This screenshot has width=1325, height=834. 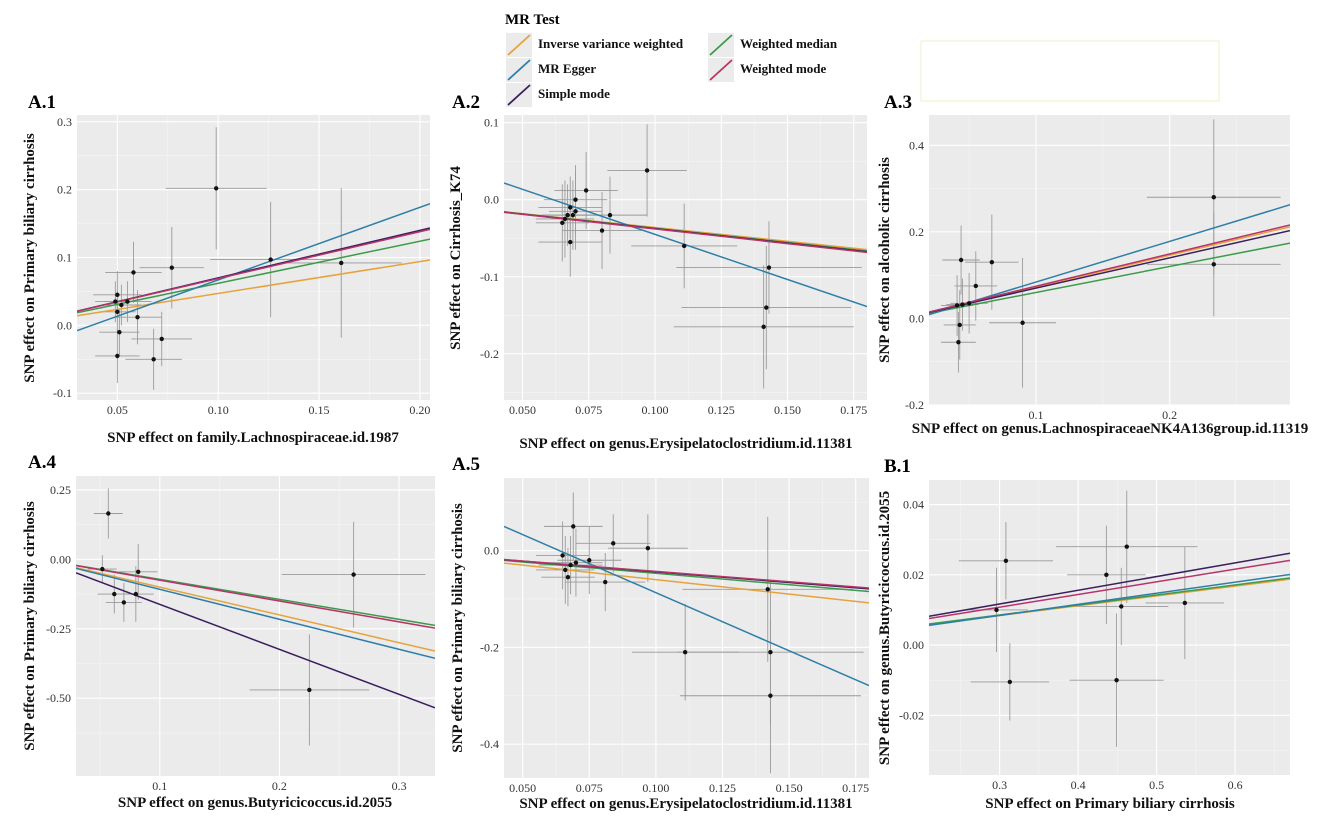 I want to click on legend-item-mr-egger: MR Egger, so click(x=551, y=70).